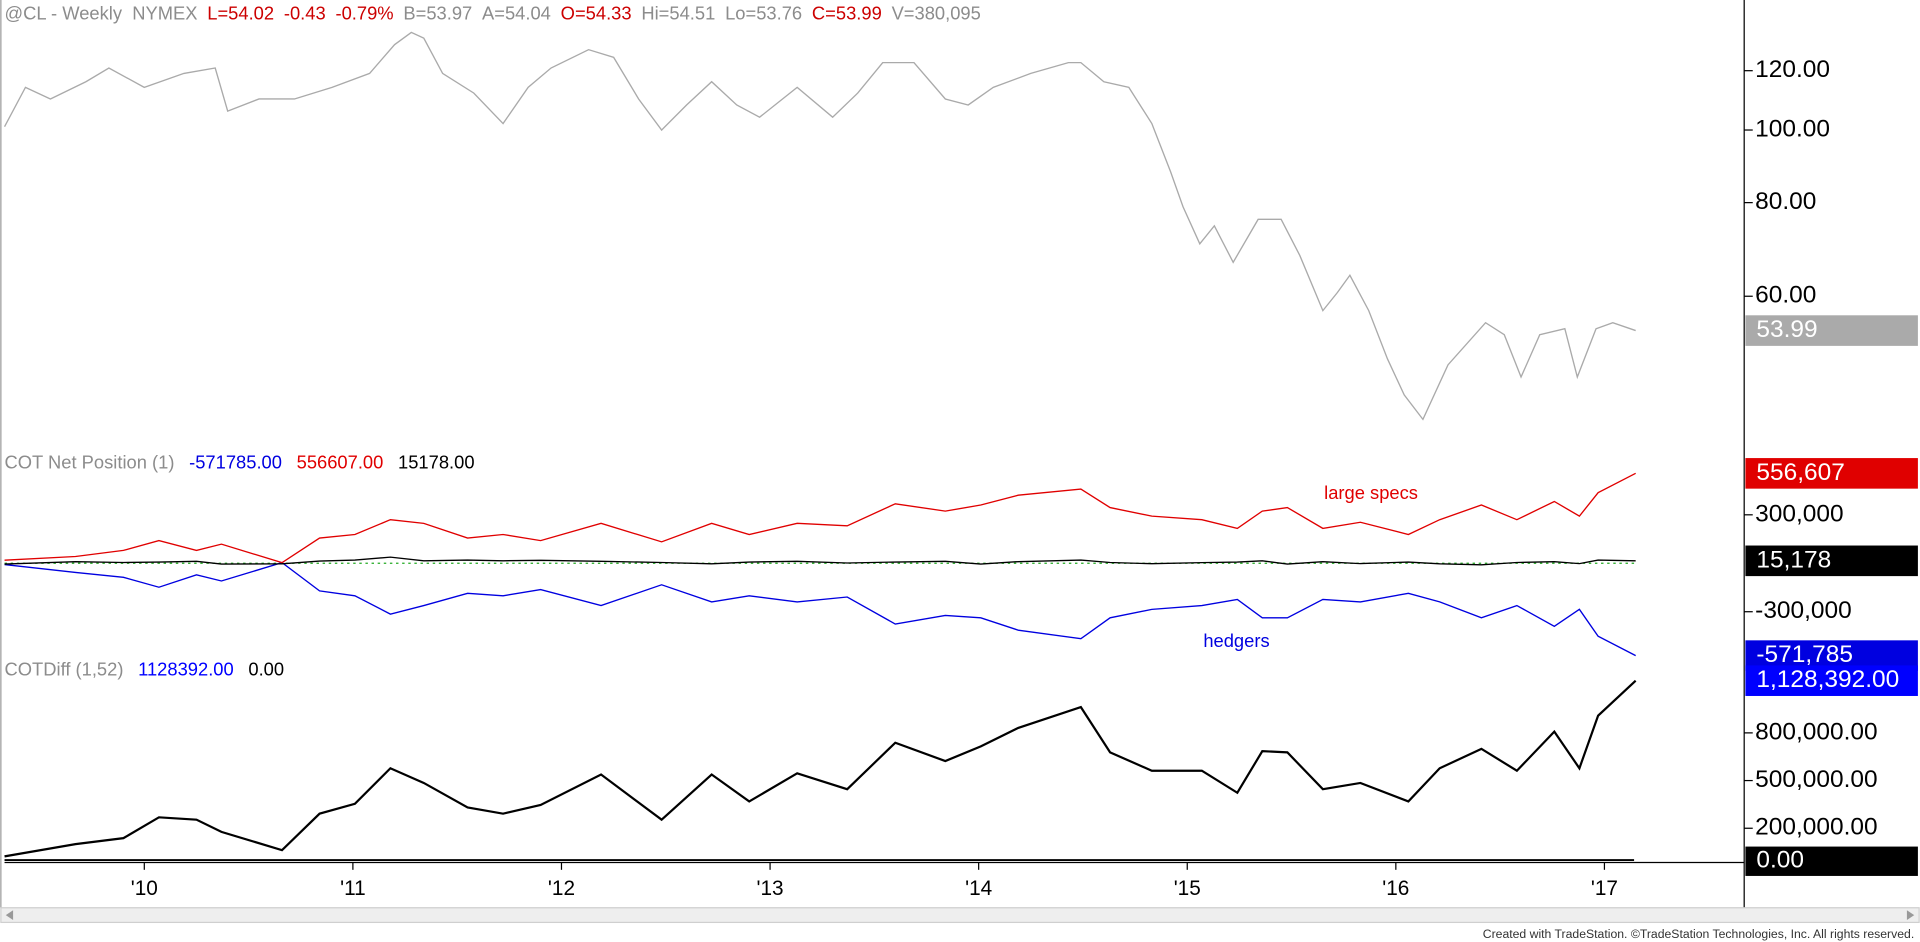 The height and width of the screenshot is (942, 1920). Describe the element at coordinates (847, 13) in the screenshot. I see `quote-item: C=53.99` at that location.